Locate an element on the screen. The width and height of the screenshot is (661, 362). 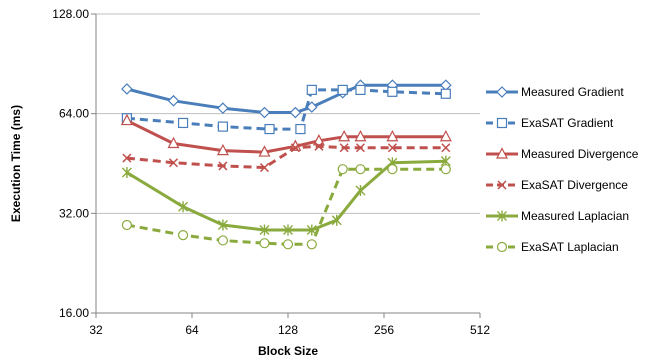
x-axis-title: Block Size is located at coordinates (288, 351).